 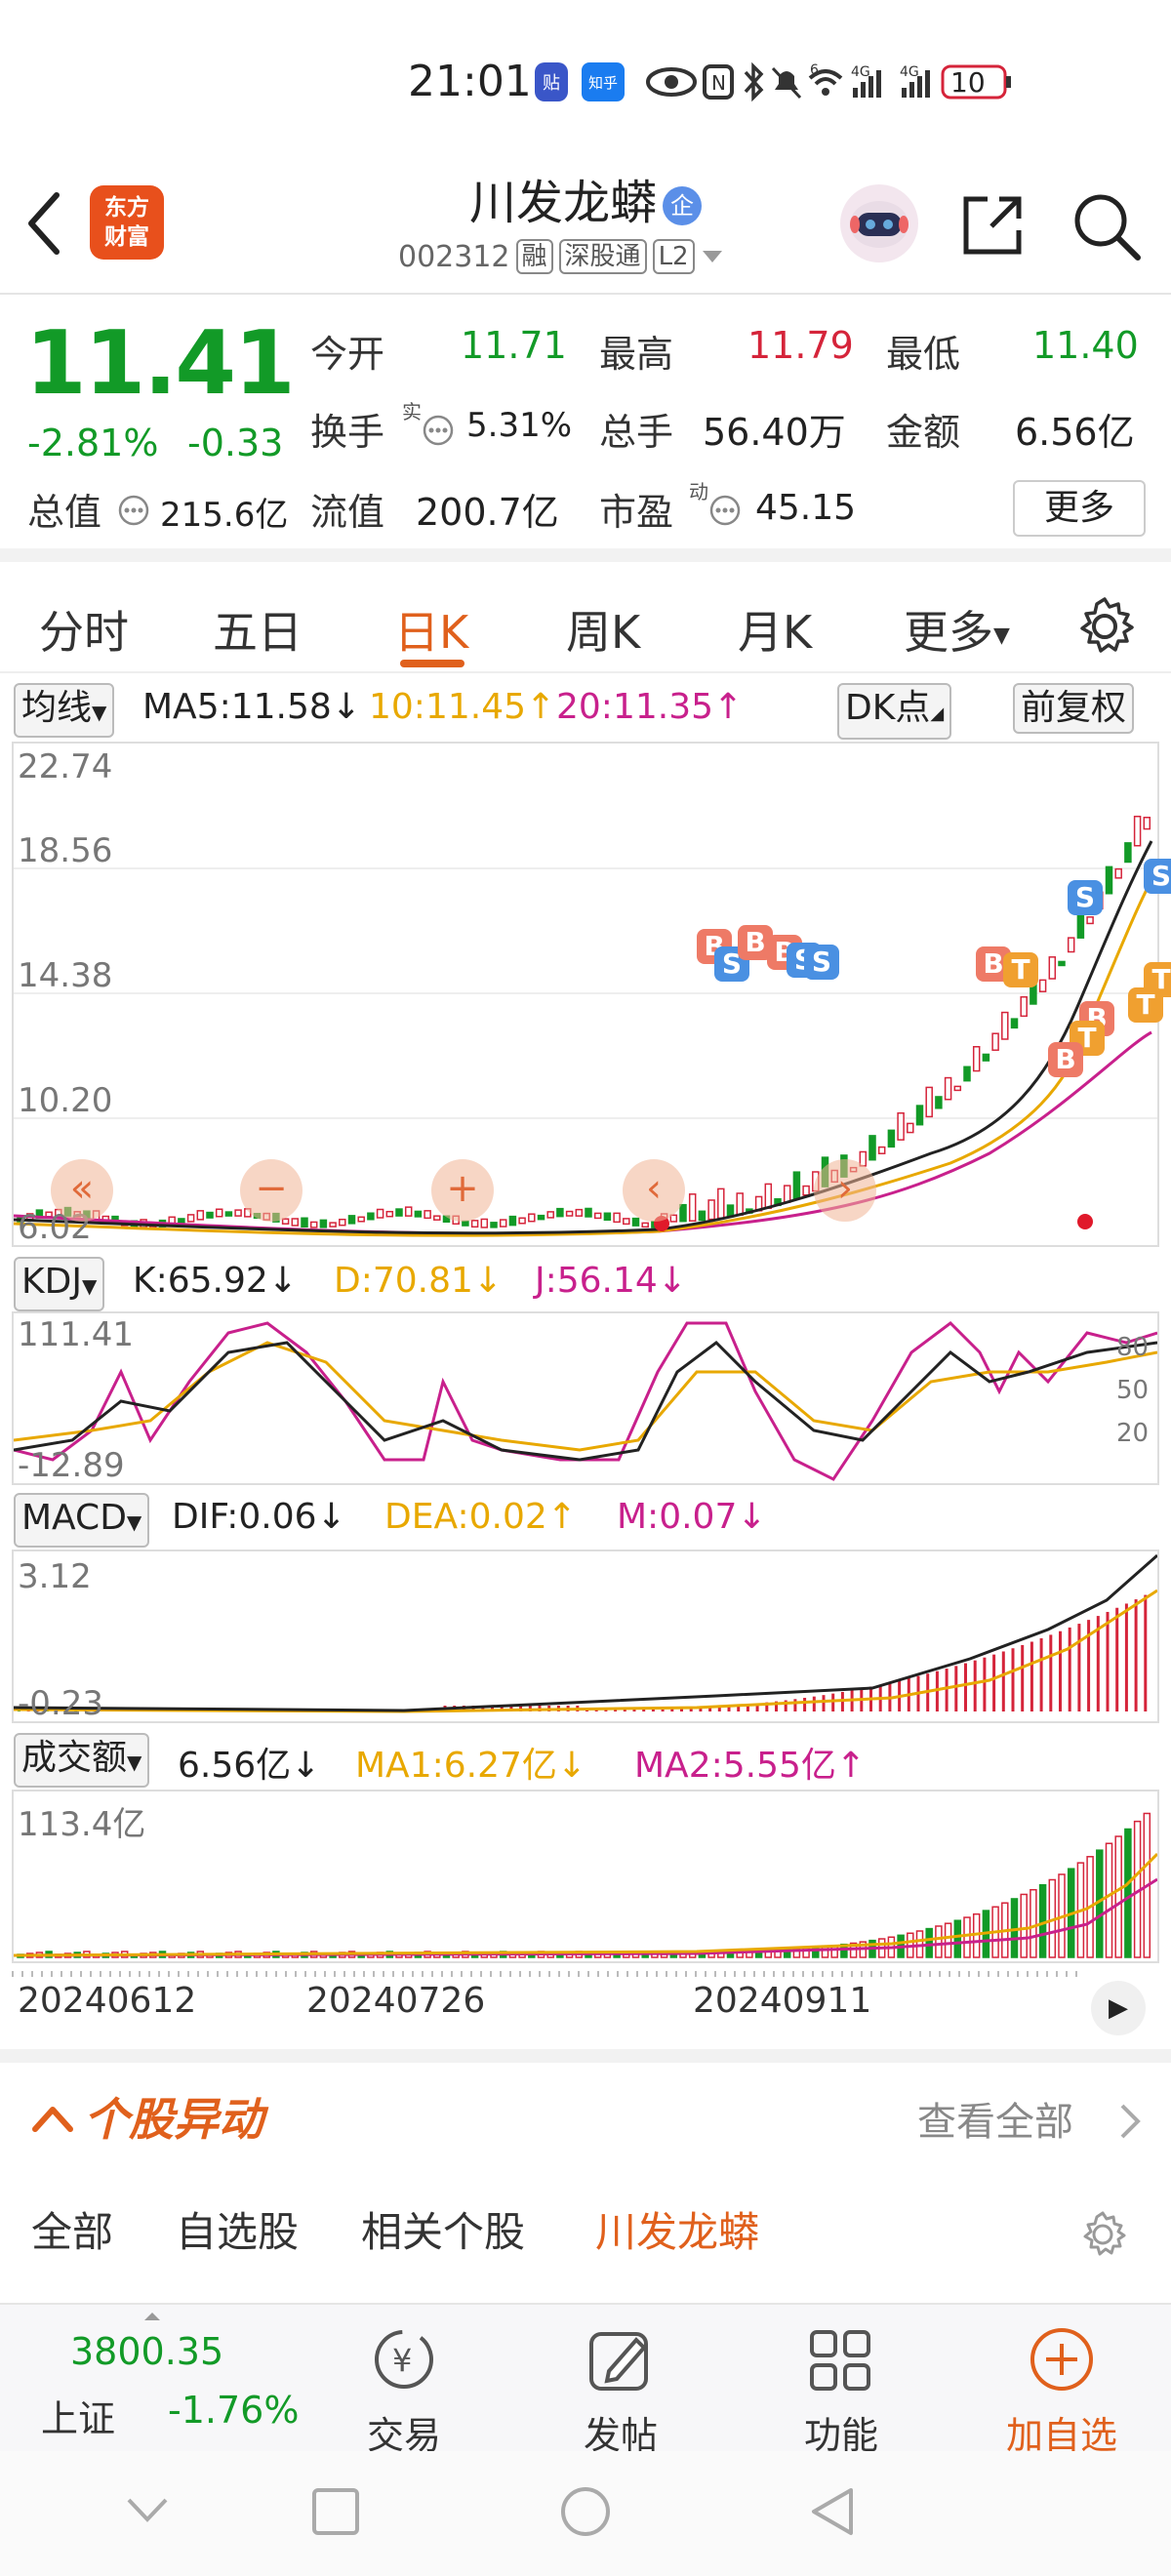 I want to click on tab-more: 更多▼, so click(x=957, y=629).